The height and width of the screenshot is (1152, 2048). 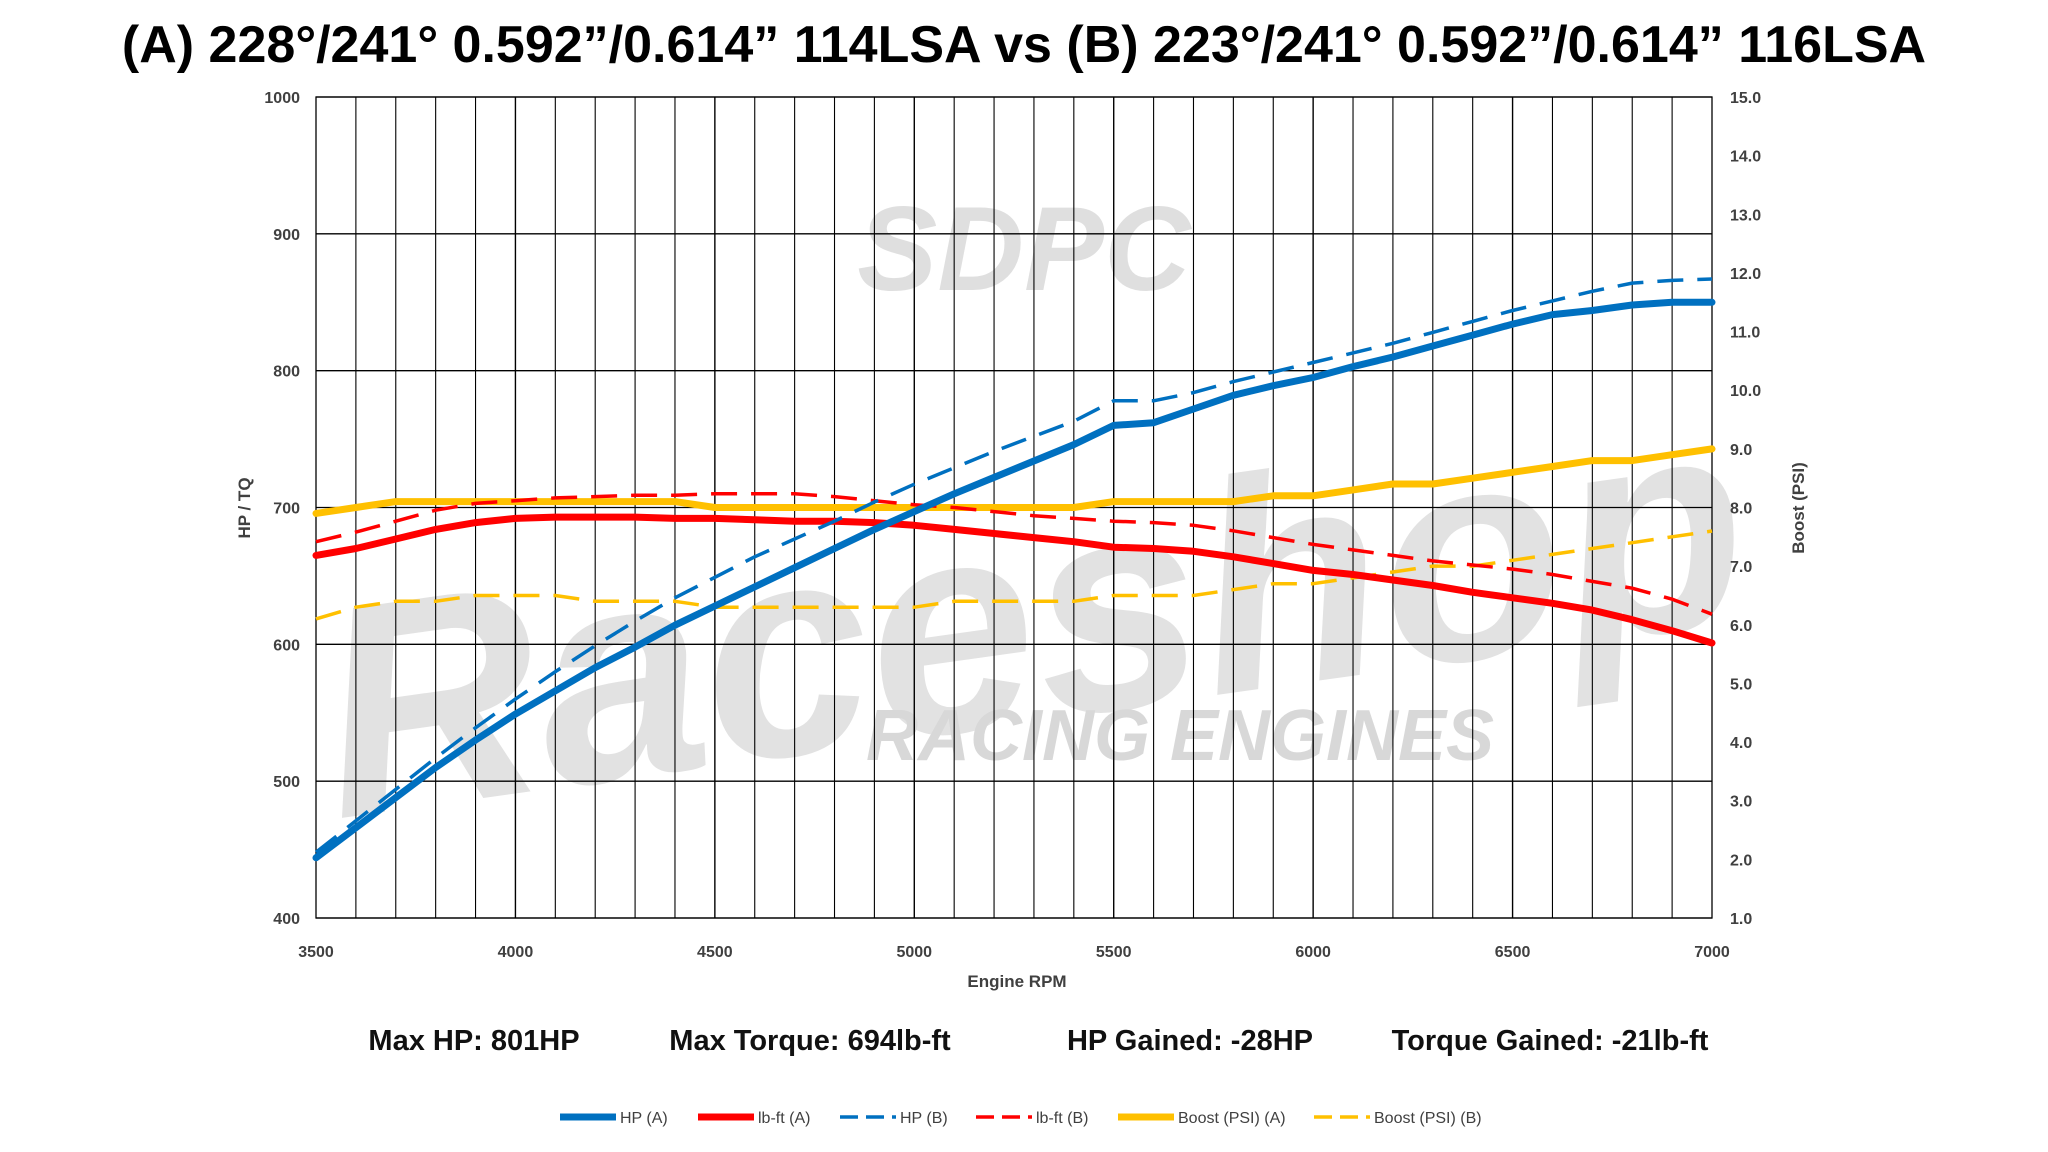 What do you see at coordinates (810, 1041) in the screenshot?
I see `stat-max-torque: Max Torque: 694lb-ft` at bounding box center [810, 1041].